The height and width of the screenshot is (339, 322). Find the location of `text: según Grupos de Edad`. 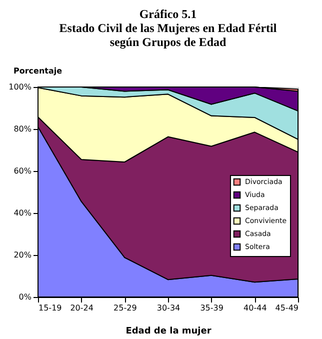

text: según Grupos de Edad is located at coordinates (168, 42).